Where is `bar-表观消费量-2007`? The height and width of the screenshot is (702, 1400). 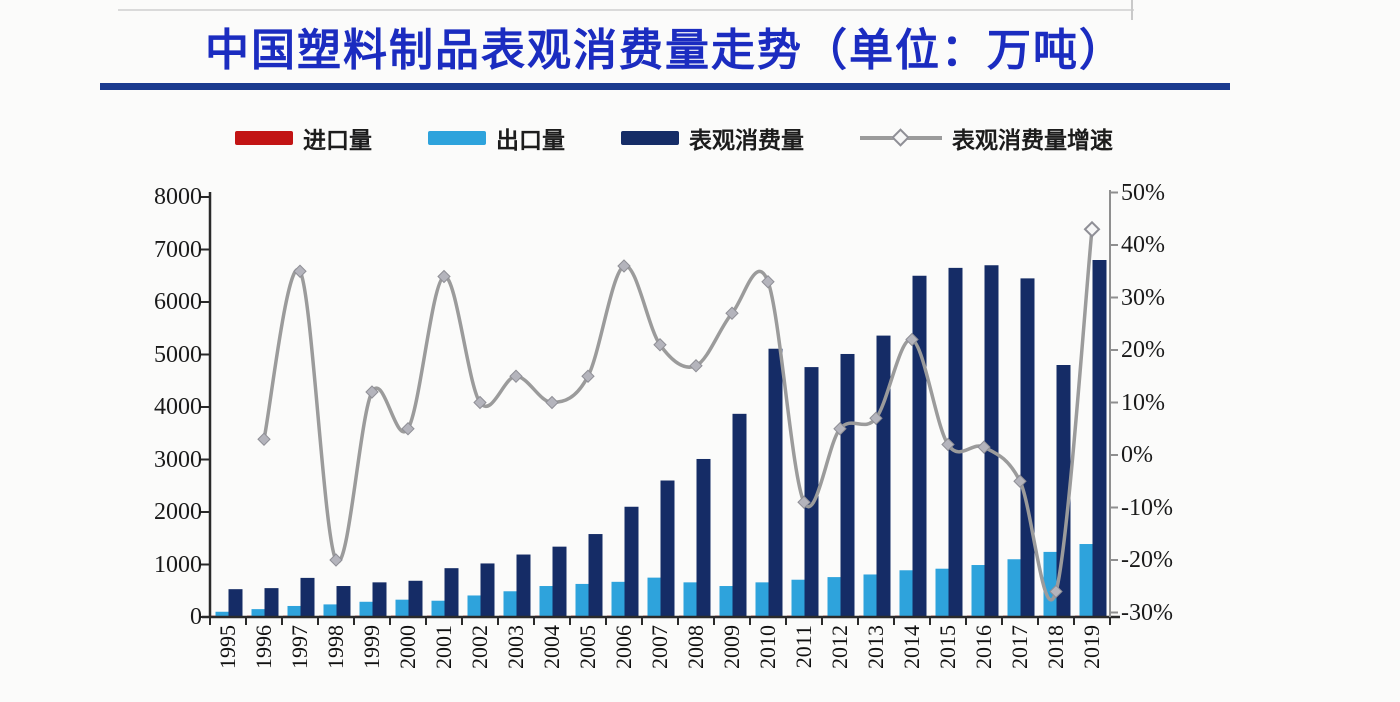 bar-表观消费量-2007 is located at coordinates (667, 548).